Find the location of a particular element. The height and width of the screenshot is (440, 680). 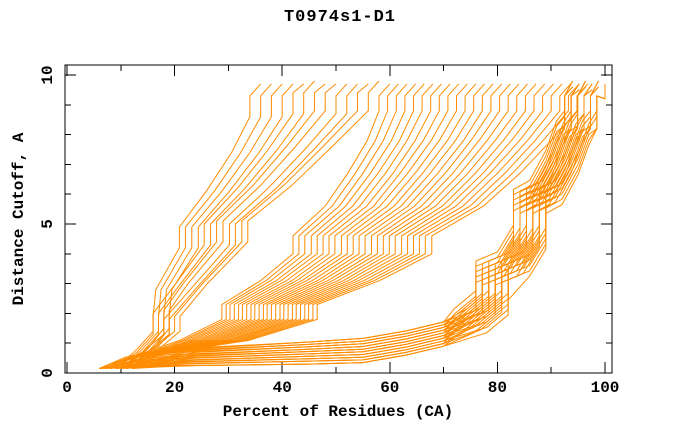

x-tick-label: 100 is located at coordinates (605, 388).